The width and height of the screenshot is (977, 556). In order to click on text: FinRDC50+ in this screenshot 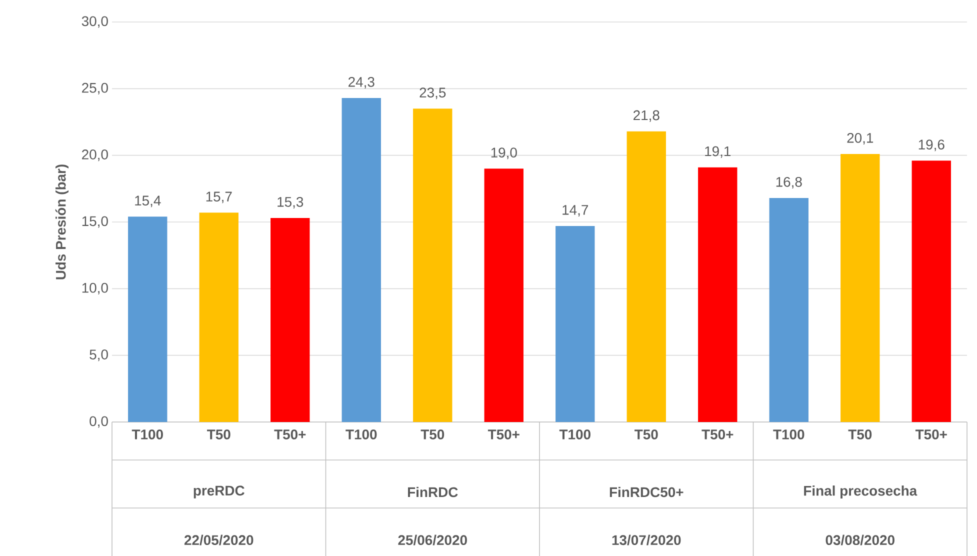, I will do `click(647, 492)`.